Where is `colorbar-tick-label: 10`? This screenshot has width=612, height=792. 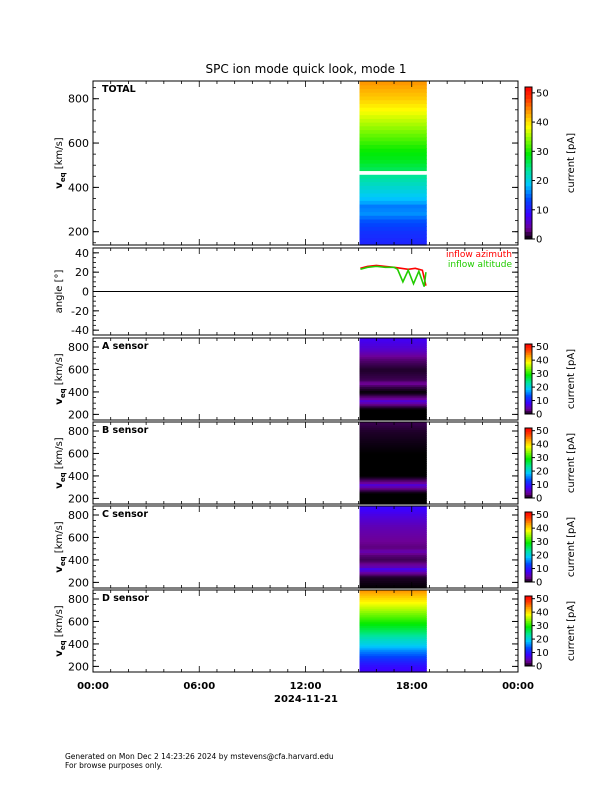 colorbar-tick-label: 10 is located at coordinates (542, 569).